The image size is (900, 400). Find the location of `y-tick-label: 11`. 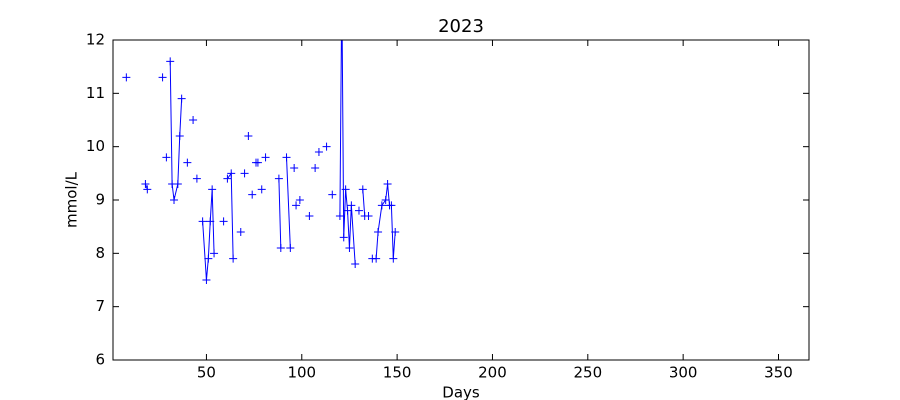

y-tick-label: 11 is located at coordinates (95, 93).